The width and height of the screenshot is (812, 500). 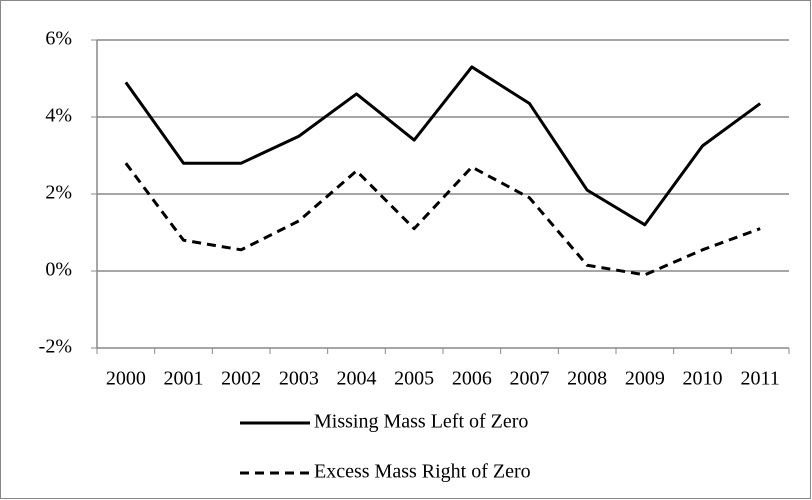 What do you see at coordinates (357, 379) in the screenshot?
I see `x-tick-label: 2004` at bounding box center [357, 379].